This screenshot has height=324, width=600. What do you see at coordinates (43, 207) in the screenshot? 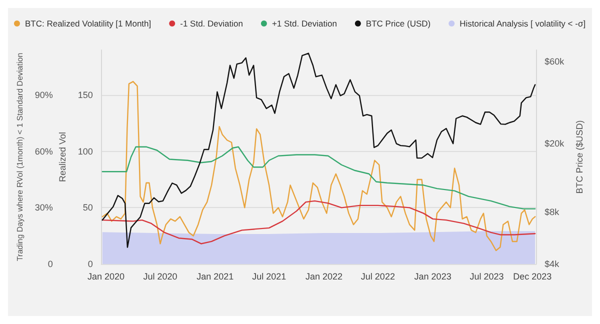
I see `y3-tick-label: 30%` at bounding box center [43, 207].